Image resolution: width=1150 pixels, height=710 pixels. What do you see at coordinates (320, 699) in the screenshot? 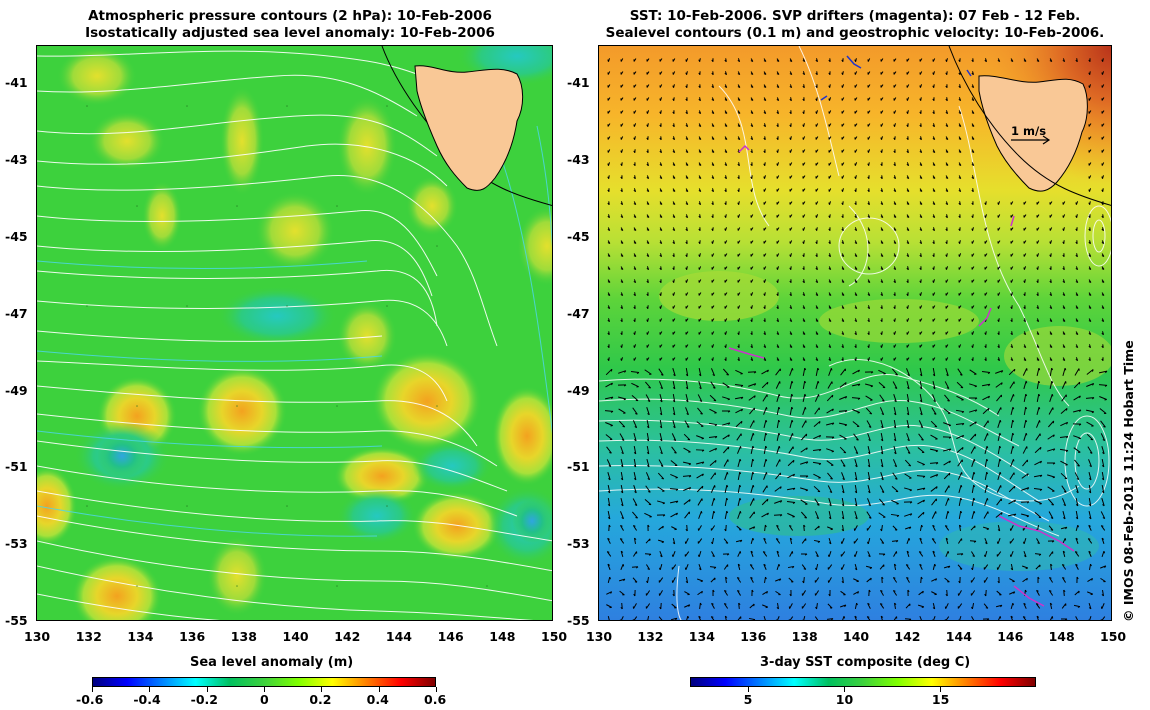
I see `left-colorbar-tick-label: 0.2` at bounding box center [320, 699].